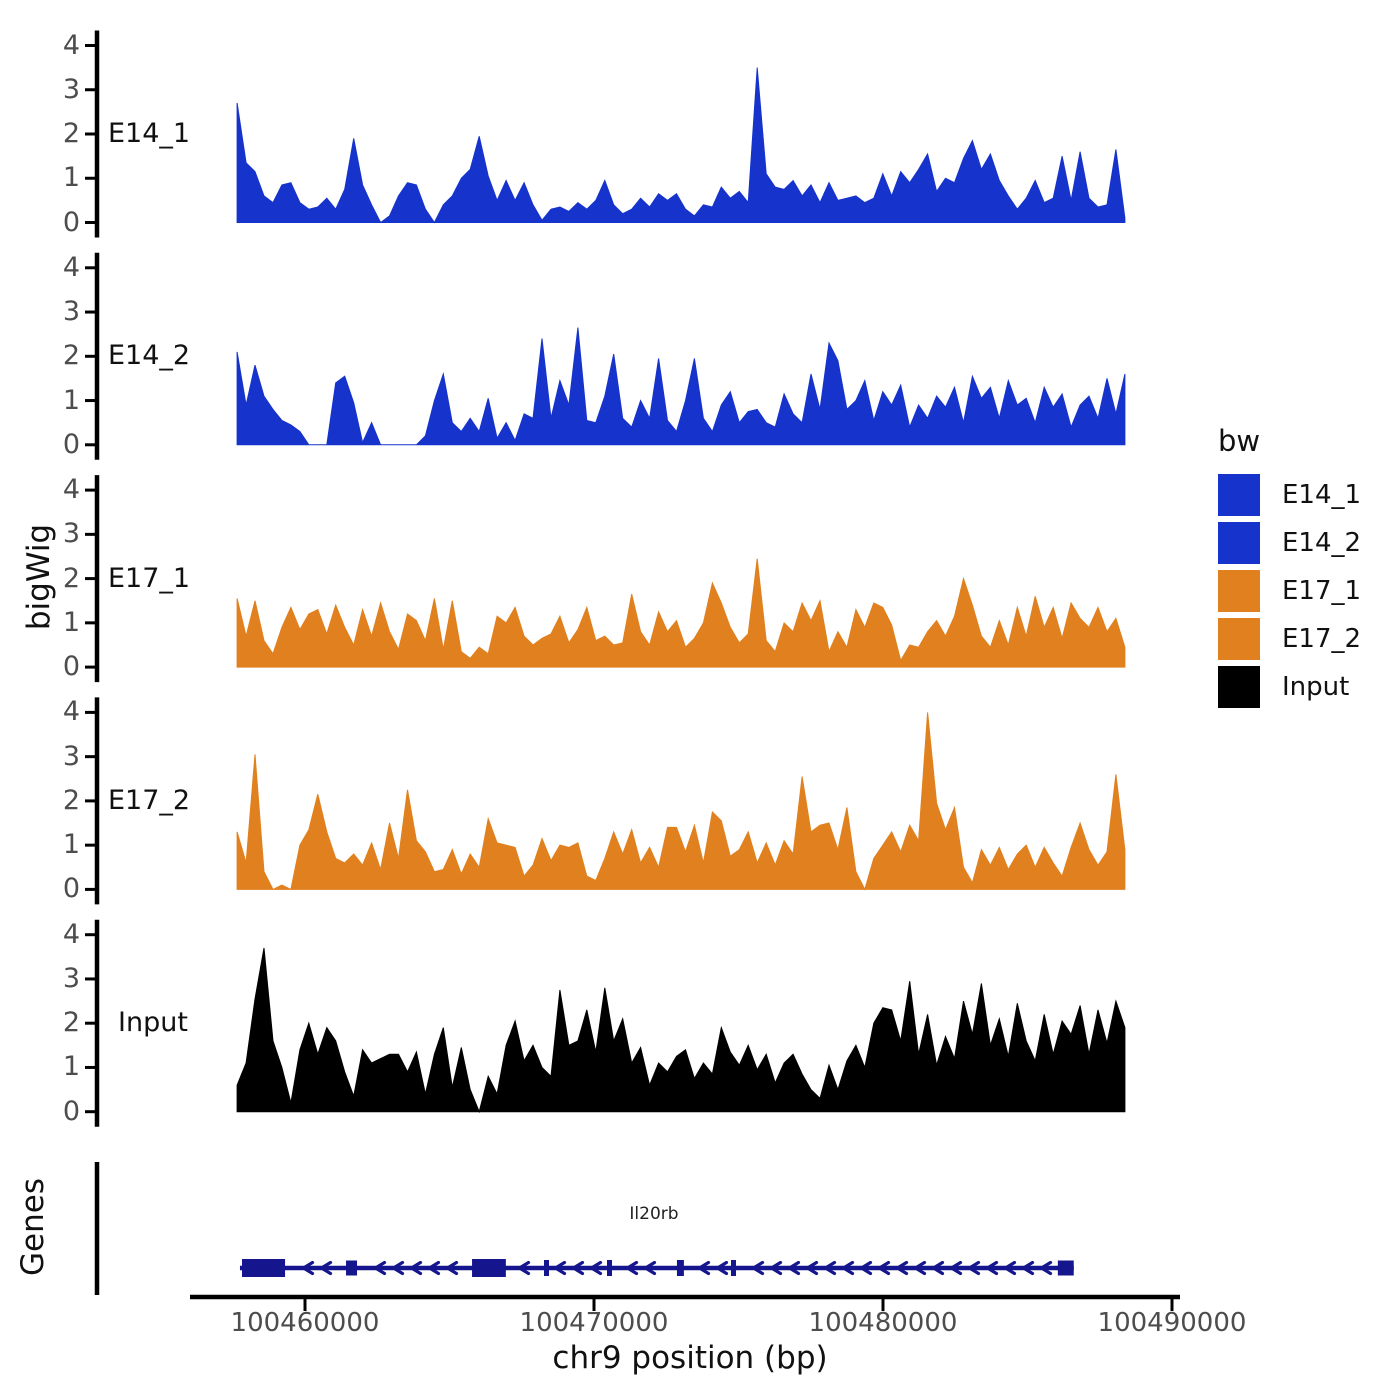  What do you see at coordinates (149, 356) in the screenshot?
I see `track-label-e14-2: E14_2` at bounding box center [149, 356].